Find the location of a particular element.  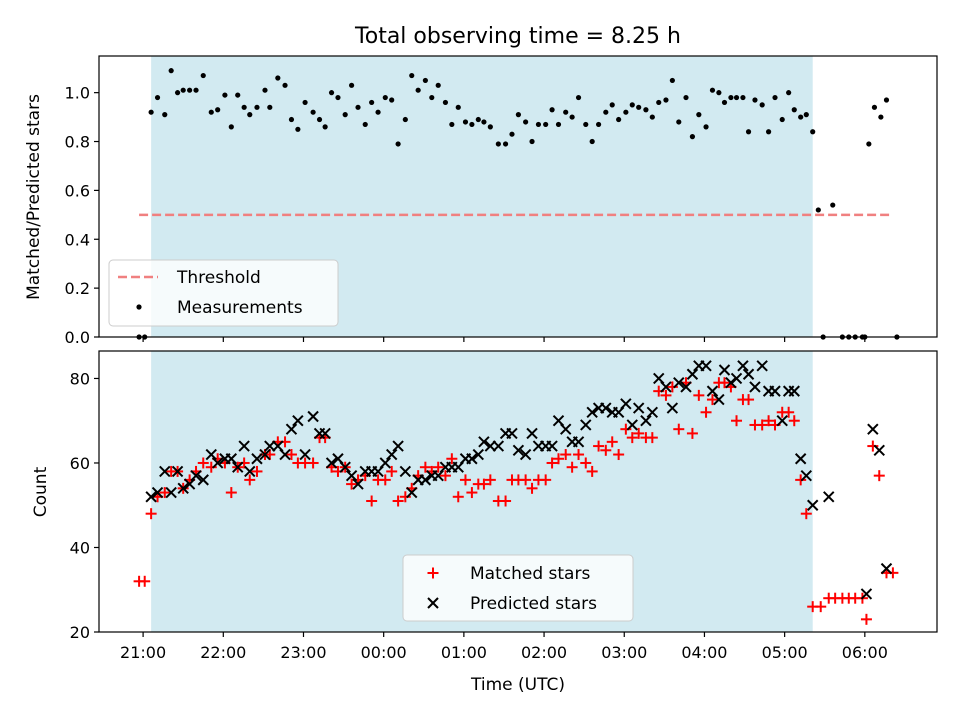

legend-matched-swatch is located at coordinates (433, 573).